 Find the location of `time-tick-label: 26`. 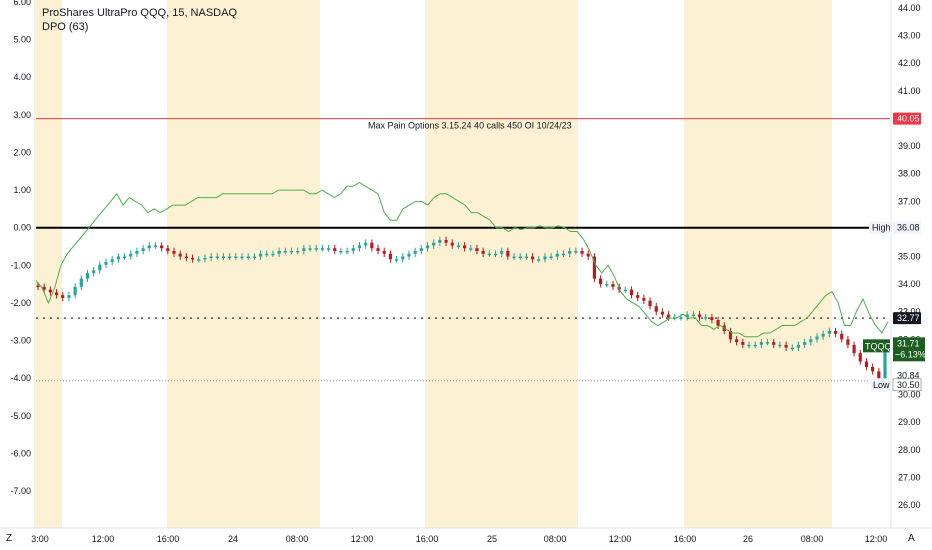

time-tick-label: 26 is located at coordinates (748, 539).